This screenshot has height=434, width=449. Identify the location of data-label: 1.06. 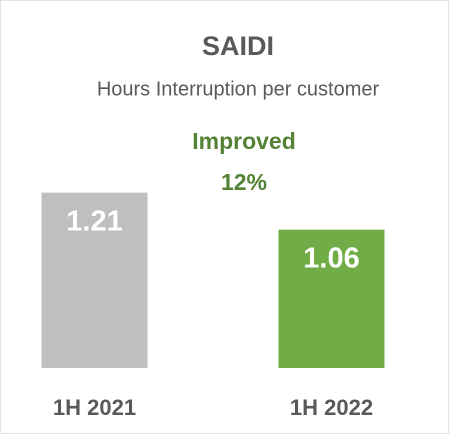
(331, 258).